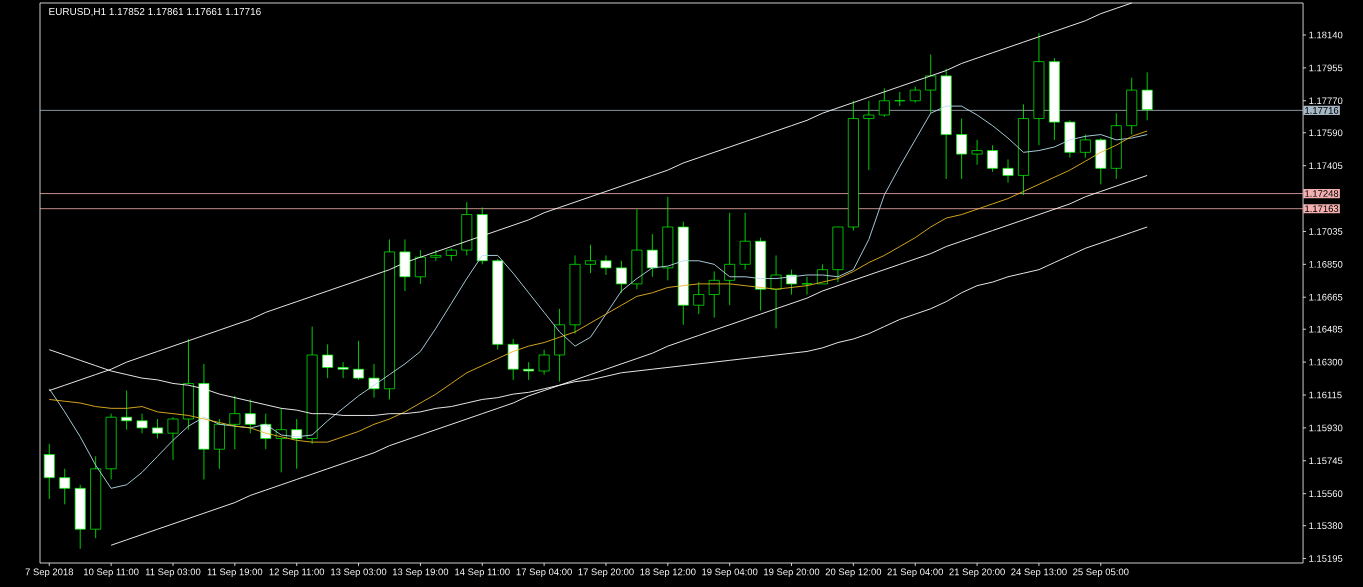 The height and width of the screenshot is (587, 1363). What do you see at coordinates (1326, 35) in the screenshot?
I see `y-tick-label: 1.18140` at bounding box center [1326, 35].